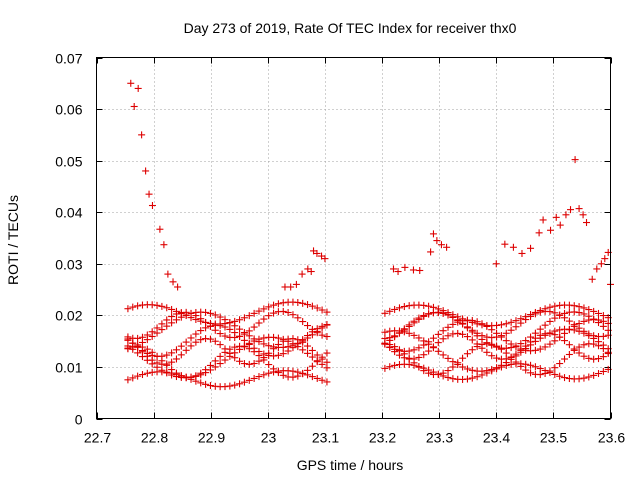 The image size is (640, 480). I want to click on x-tick-label: 22.8, so click(154, 438).